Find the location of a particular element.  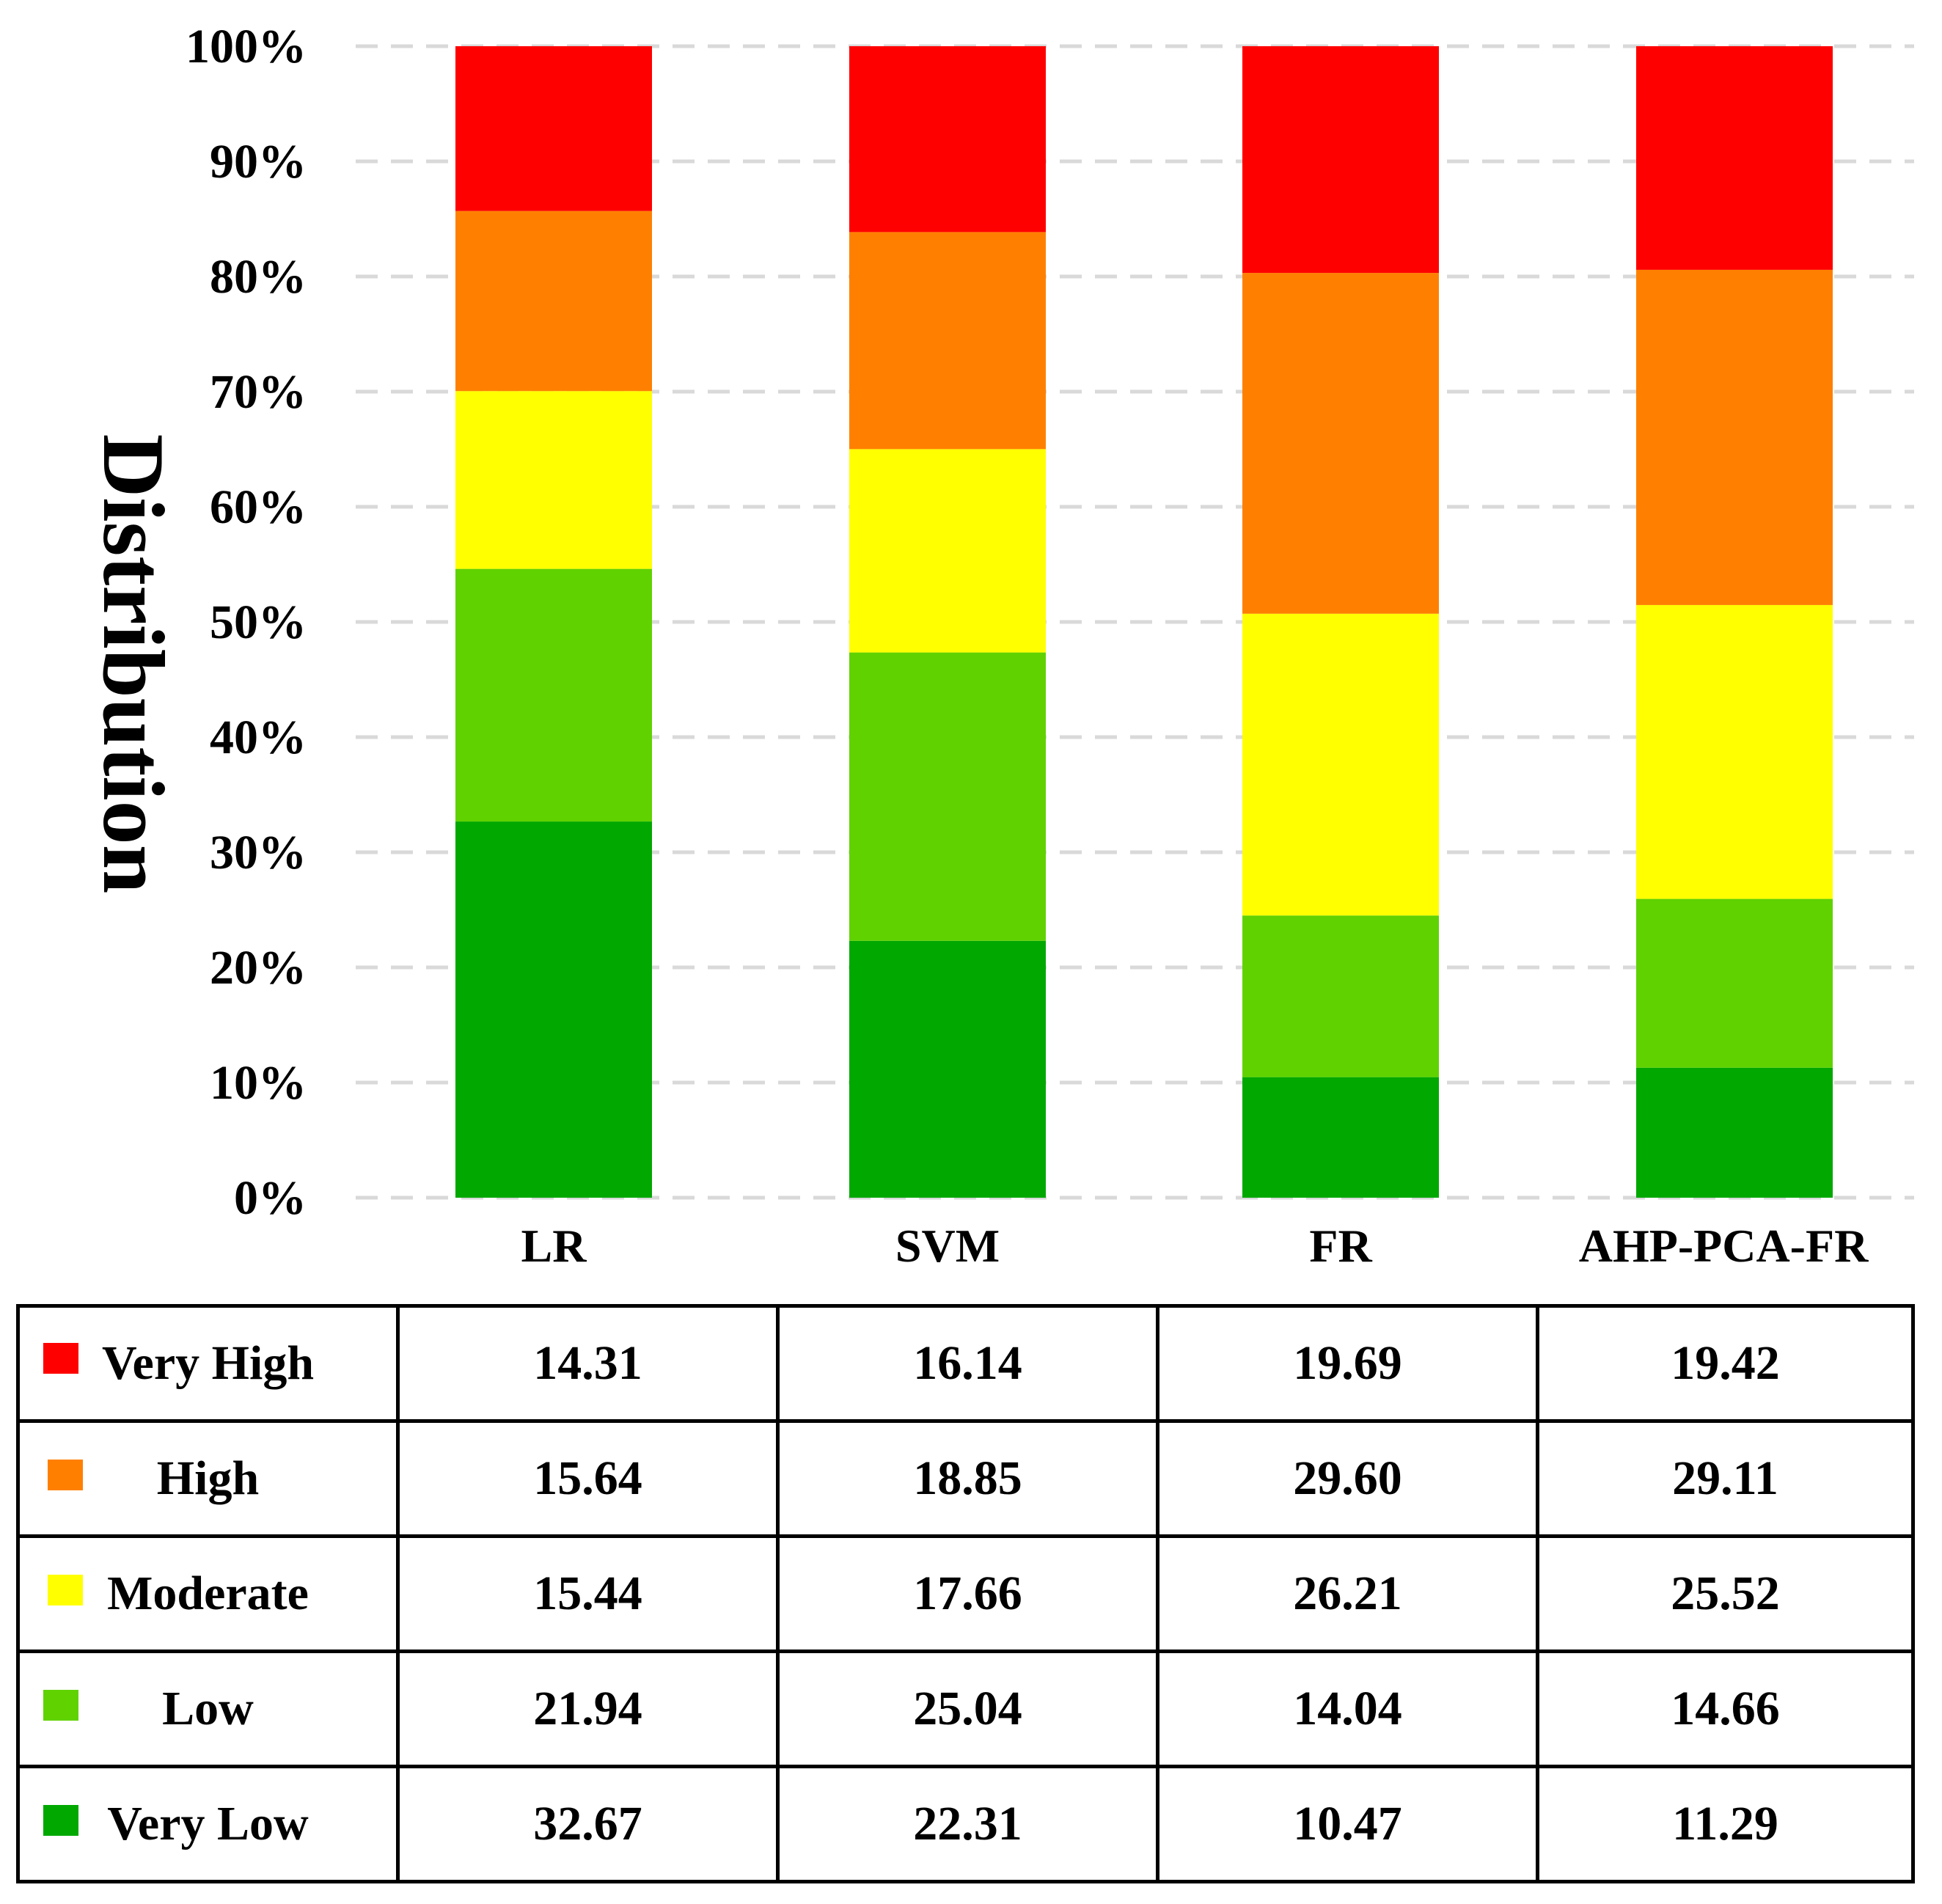

table-cell: 25.04 is located at coordinates (967, 1708).